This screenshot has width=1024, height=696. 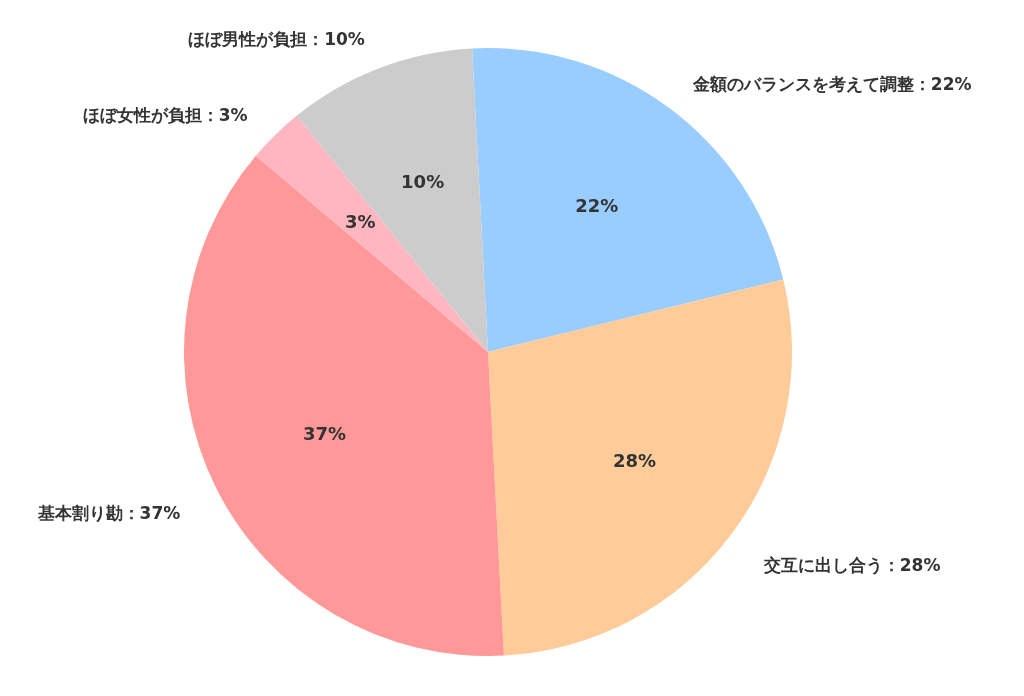 What do you see at coordinates (851, 564) in the screenshot?
I see `slice-label: 交互に出し合う：28%` at bounding box center [851, 564].